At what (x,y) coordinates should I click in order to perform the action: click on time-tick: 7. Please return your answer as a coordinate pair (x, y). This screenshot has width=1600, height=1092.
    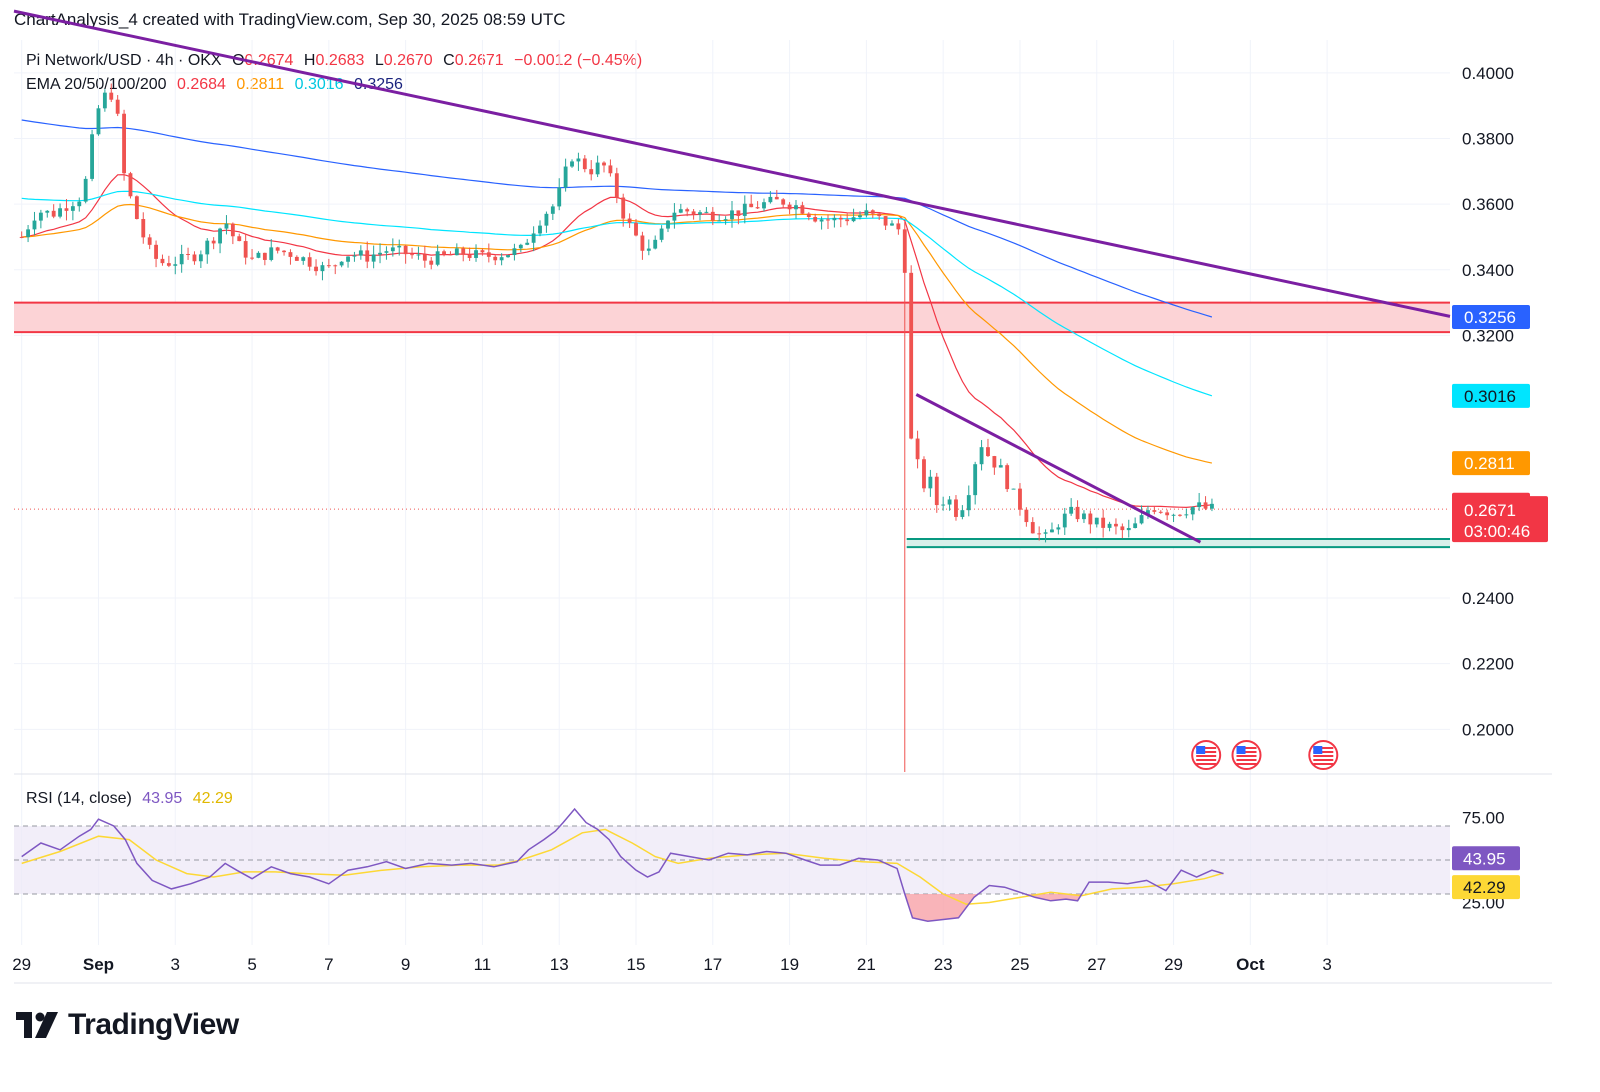
    Looking at the image, I should click on (328, 964).